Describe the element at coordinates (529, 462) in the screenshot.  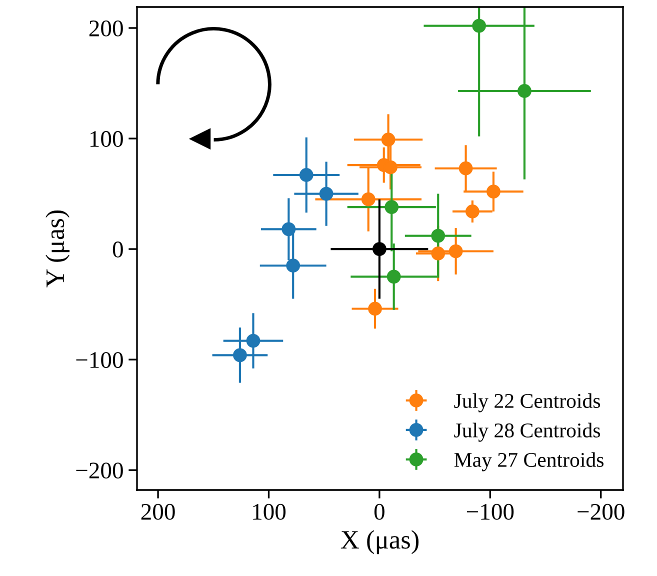
I see `legend-label: May 27 Centroids` at that location.